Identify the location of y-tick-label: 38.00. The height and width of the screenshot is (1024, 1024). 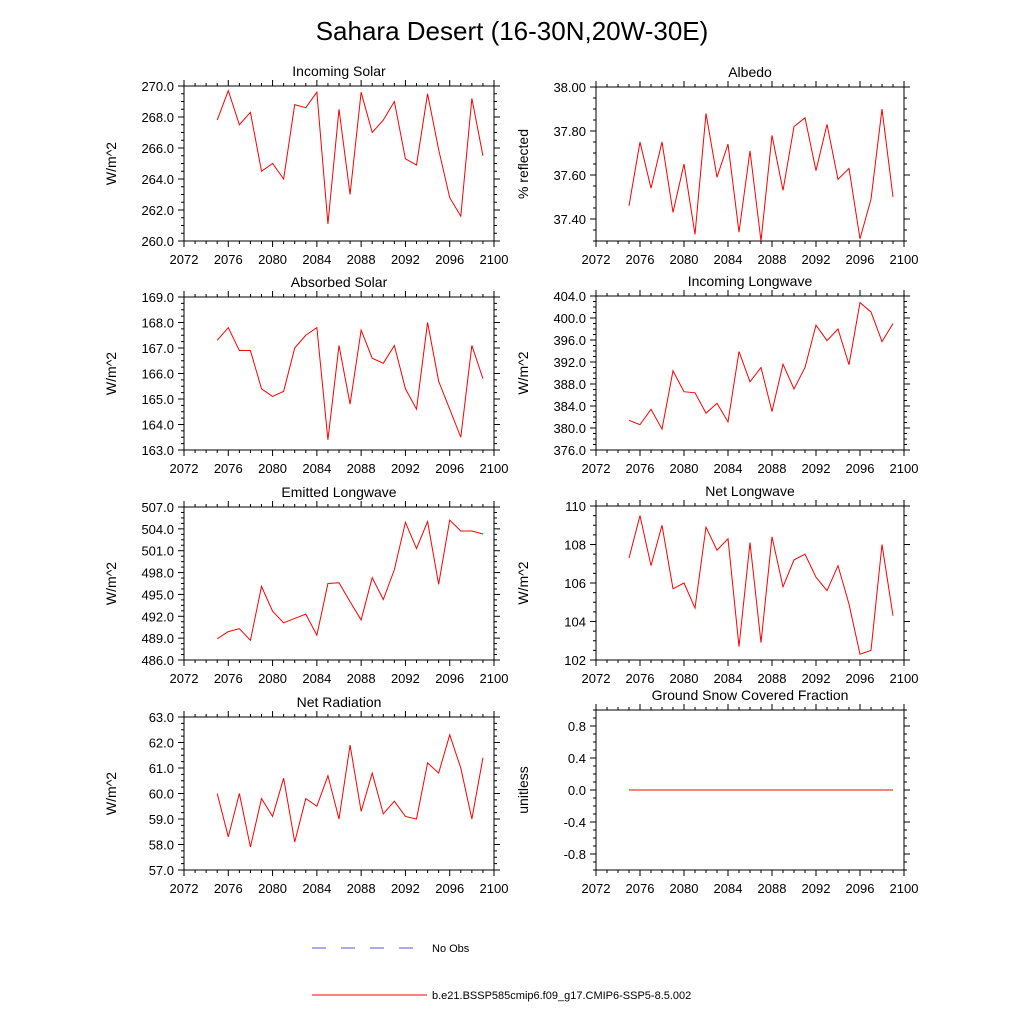
(569, 87).